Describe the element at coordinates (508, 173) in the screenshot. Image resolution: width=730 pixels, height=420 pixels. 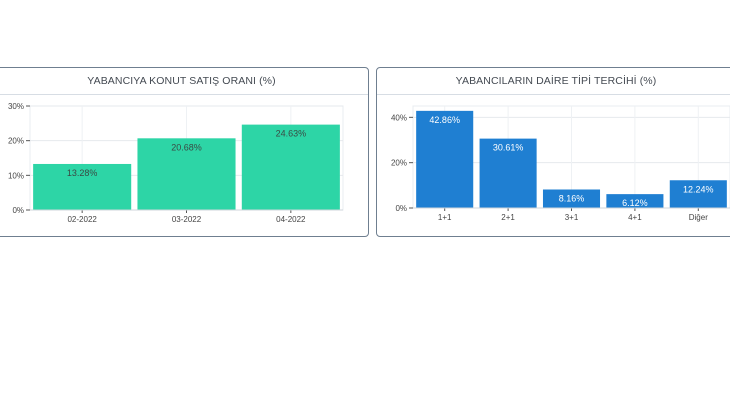
I see `bar-2+1` at that location.